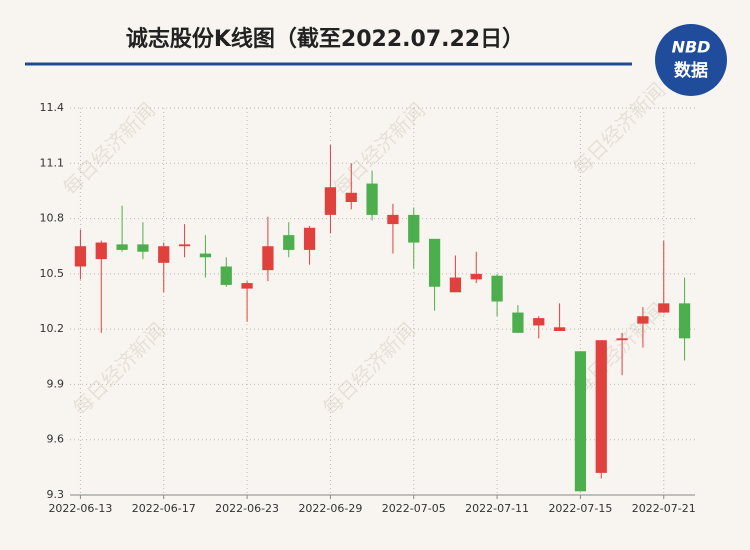 The image size is (750, 550). I want to click on y-tick-label: 11.1, so click(52, 162).